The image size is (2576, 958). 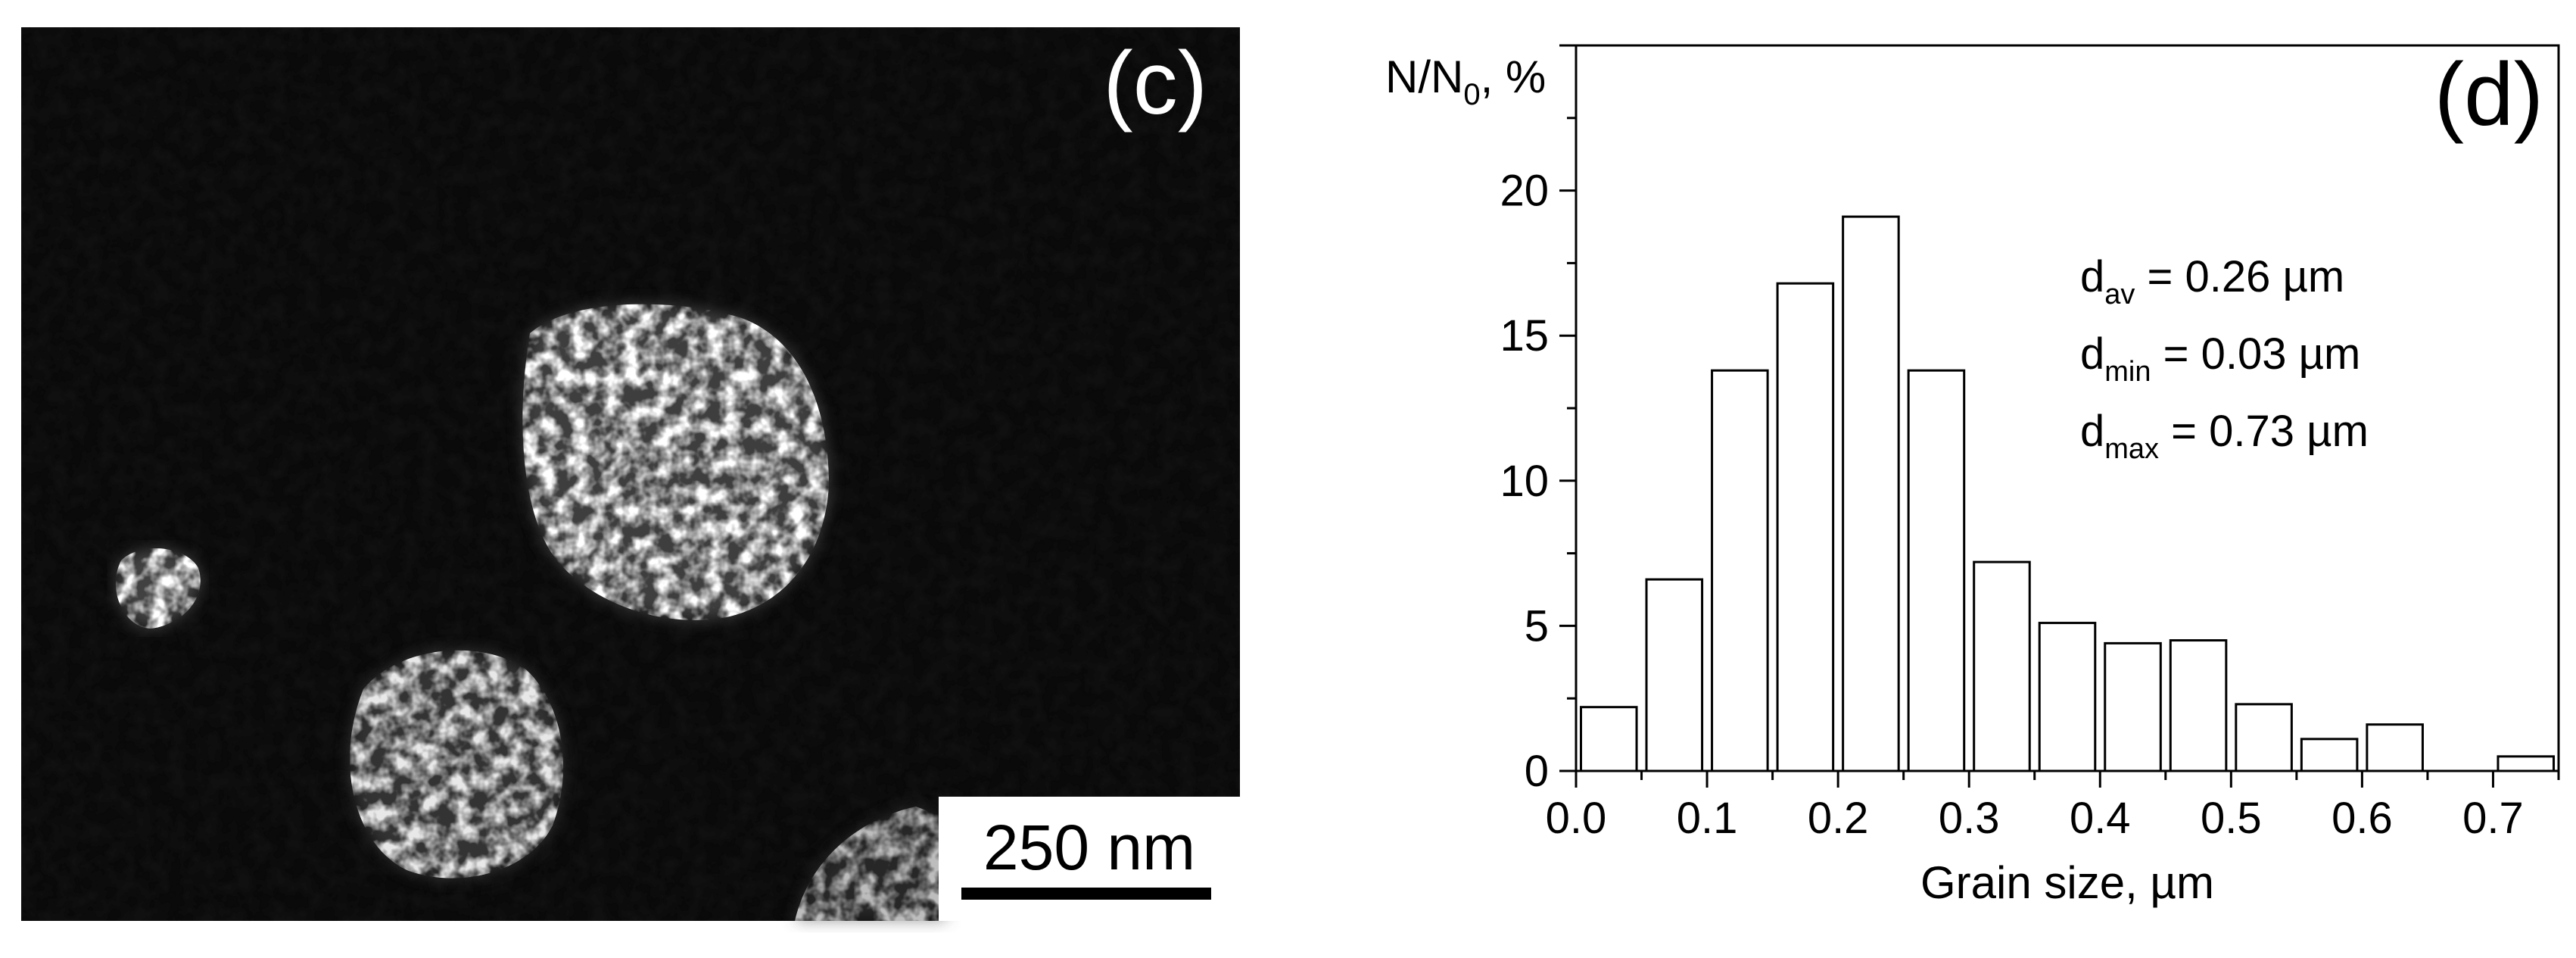 I want to click on x-tick-label: 0.0, so click(x=1576, y=818).